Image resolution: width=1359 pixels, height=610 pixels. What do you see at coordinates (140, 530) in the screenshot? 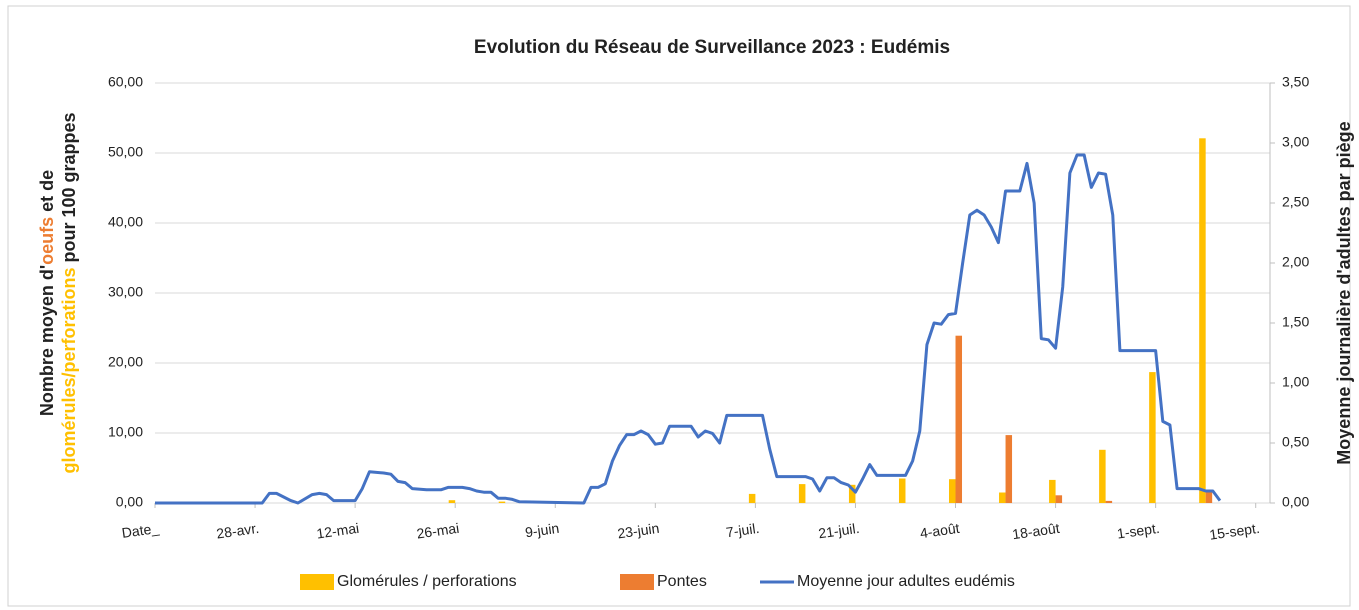
I see `x-tick-label: Date_` at bounding box center [140, 530].